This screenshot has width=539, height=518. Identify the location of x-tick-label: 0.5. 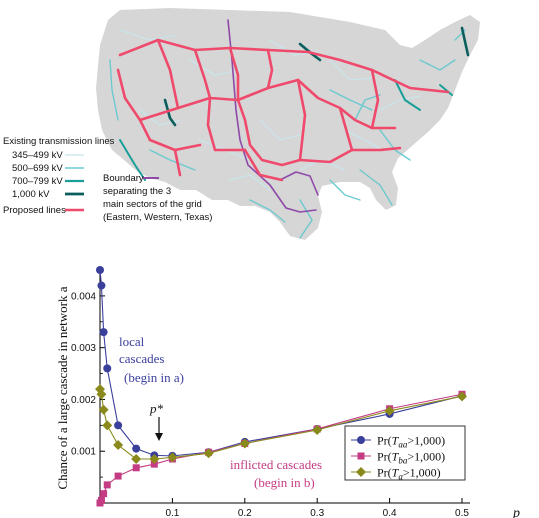
(462, 513).